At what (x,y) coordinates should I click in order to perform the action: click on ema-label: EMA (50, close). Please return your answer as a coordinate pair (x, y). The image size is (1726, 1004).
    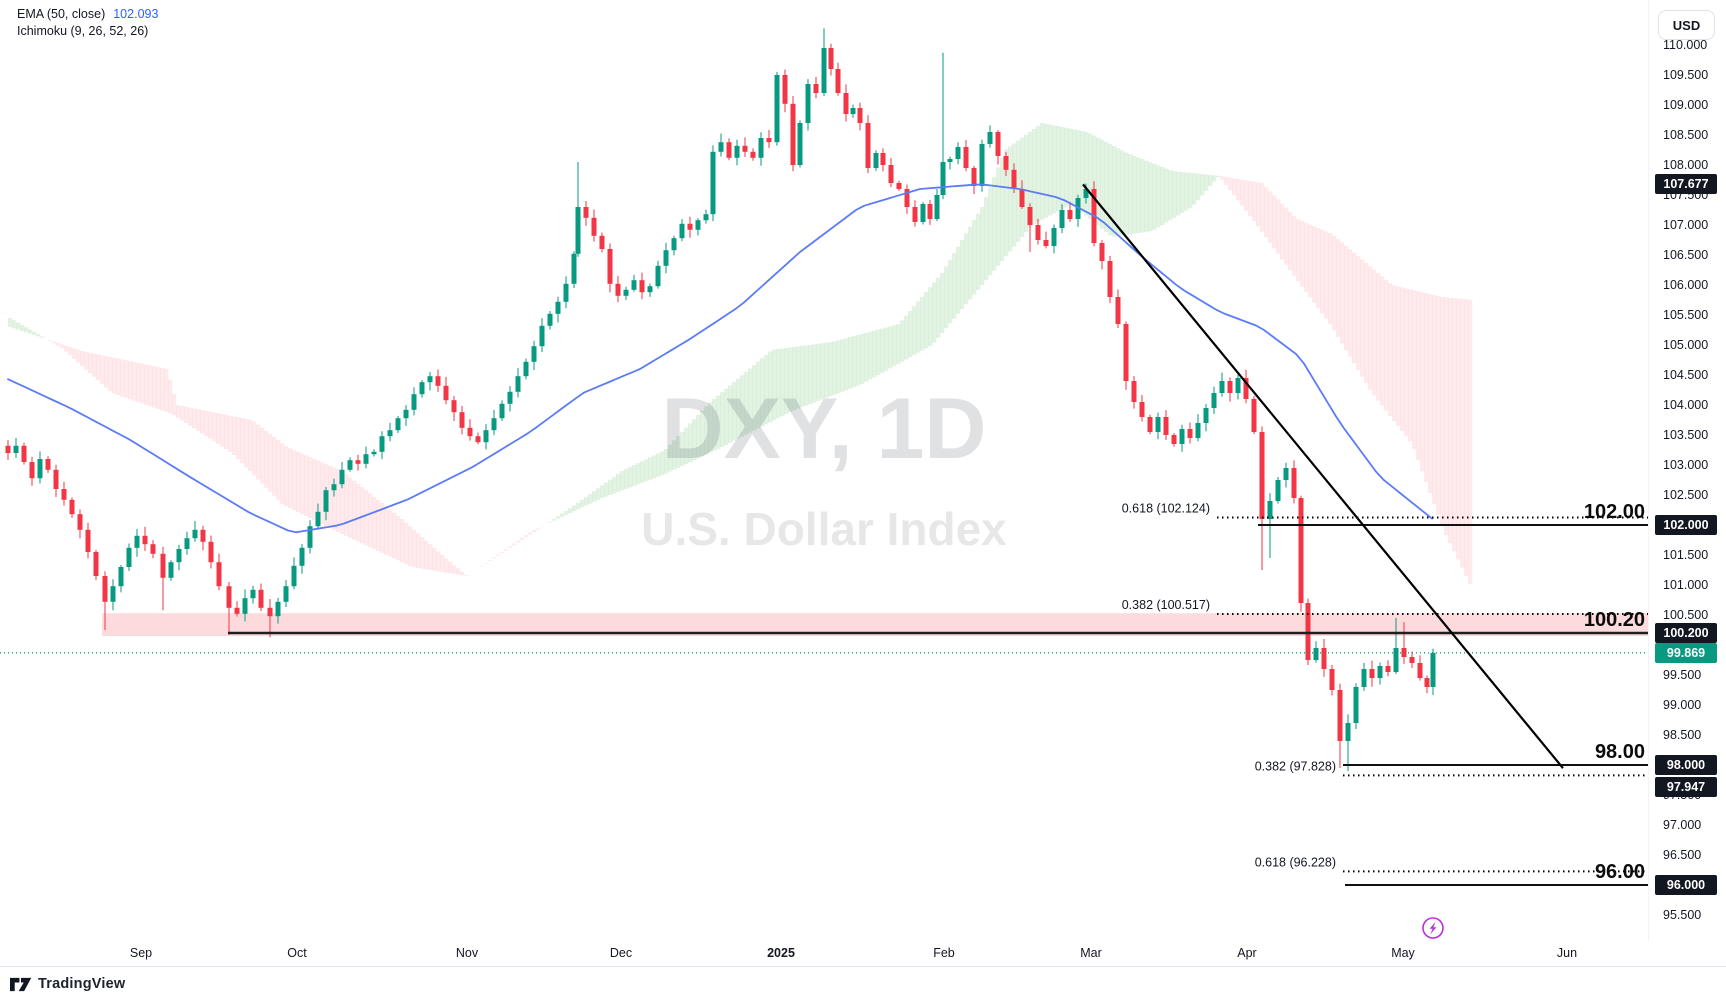
    Looking at the image, I should click on (61, 14).